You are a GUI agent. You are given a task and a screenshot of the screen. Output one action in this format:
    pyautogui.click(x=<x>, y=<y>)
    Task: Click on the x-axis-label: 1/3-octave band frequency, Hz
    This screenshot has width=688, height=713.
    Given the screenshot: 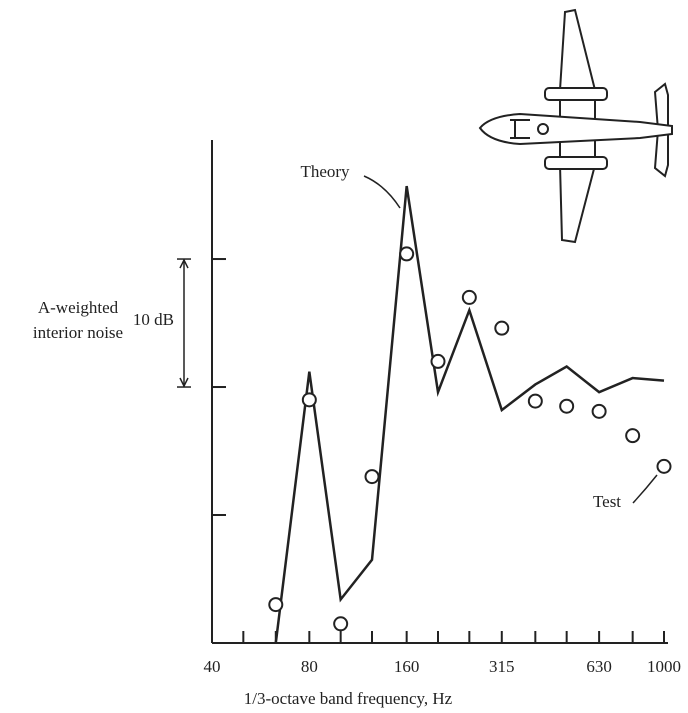 What is the action you would take?
    pyautogui.click(x=348, y=698)
    